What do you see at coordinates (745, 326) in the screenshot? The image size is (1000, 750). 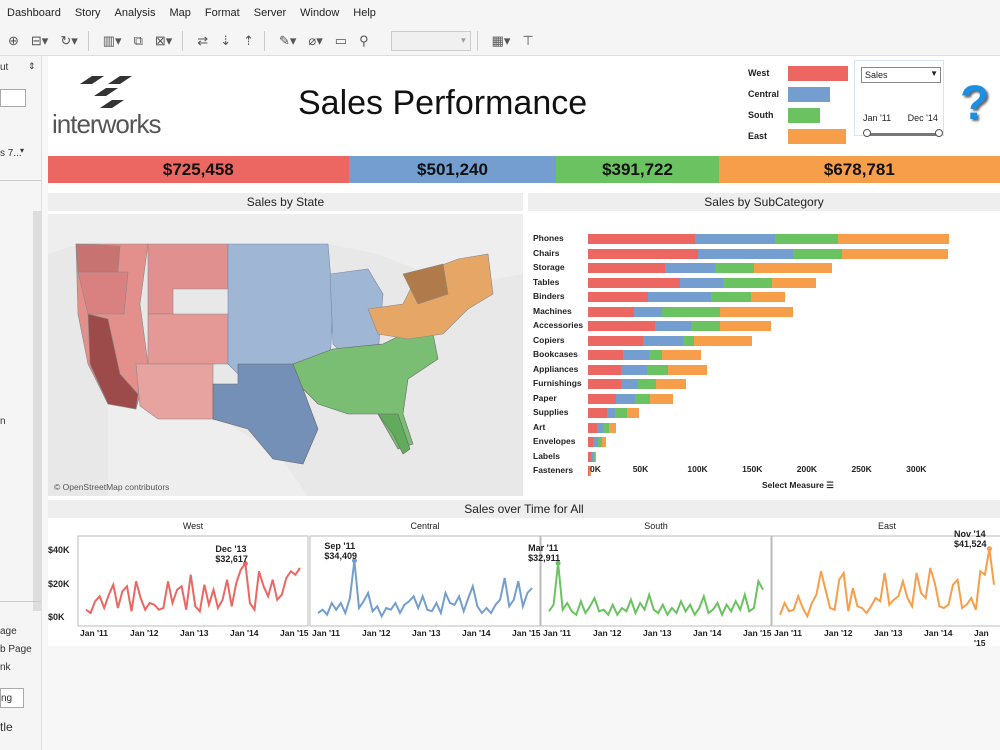 I see `bar-segment-east-accessories` at bounding box center [745, 326].